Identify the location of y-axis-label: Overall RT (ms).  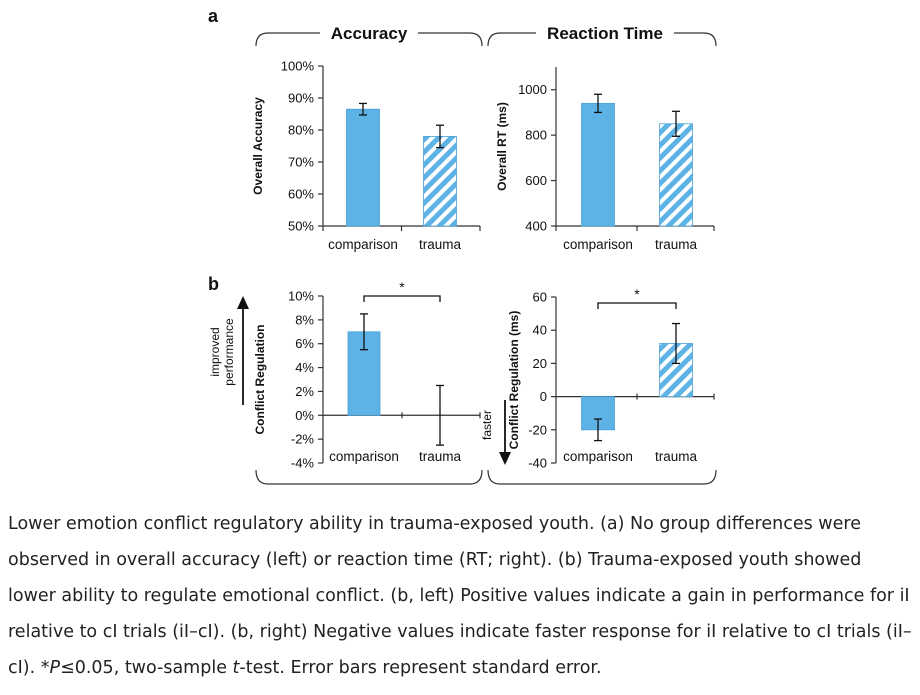
(502, 146).